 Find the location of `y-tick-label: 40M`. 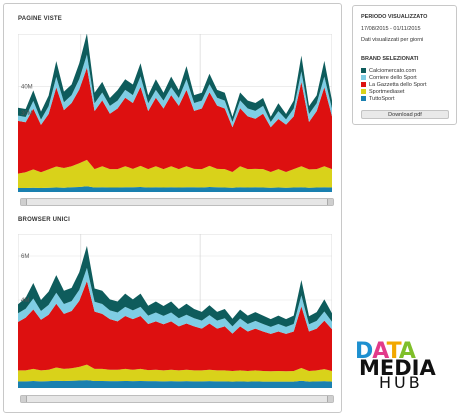

y-tick-label: 40M is located at coordinates (27, 88).